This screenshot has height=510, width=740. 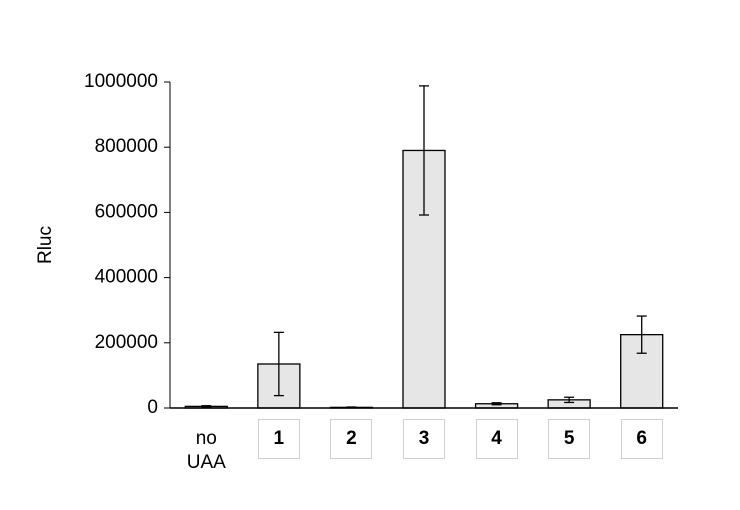 What do you see at coordinates (641, 439) in the screenshot?
I see `x-tick-label: 6` at bounding box center [641, 439].